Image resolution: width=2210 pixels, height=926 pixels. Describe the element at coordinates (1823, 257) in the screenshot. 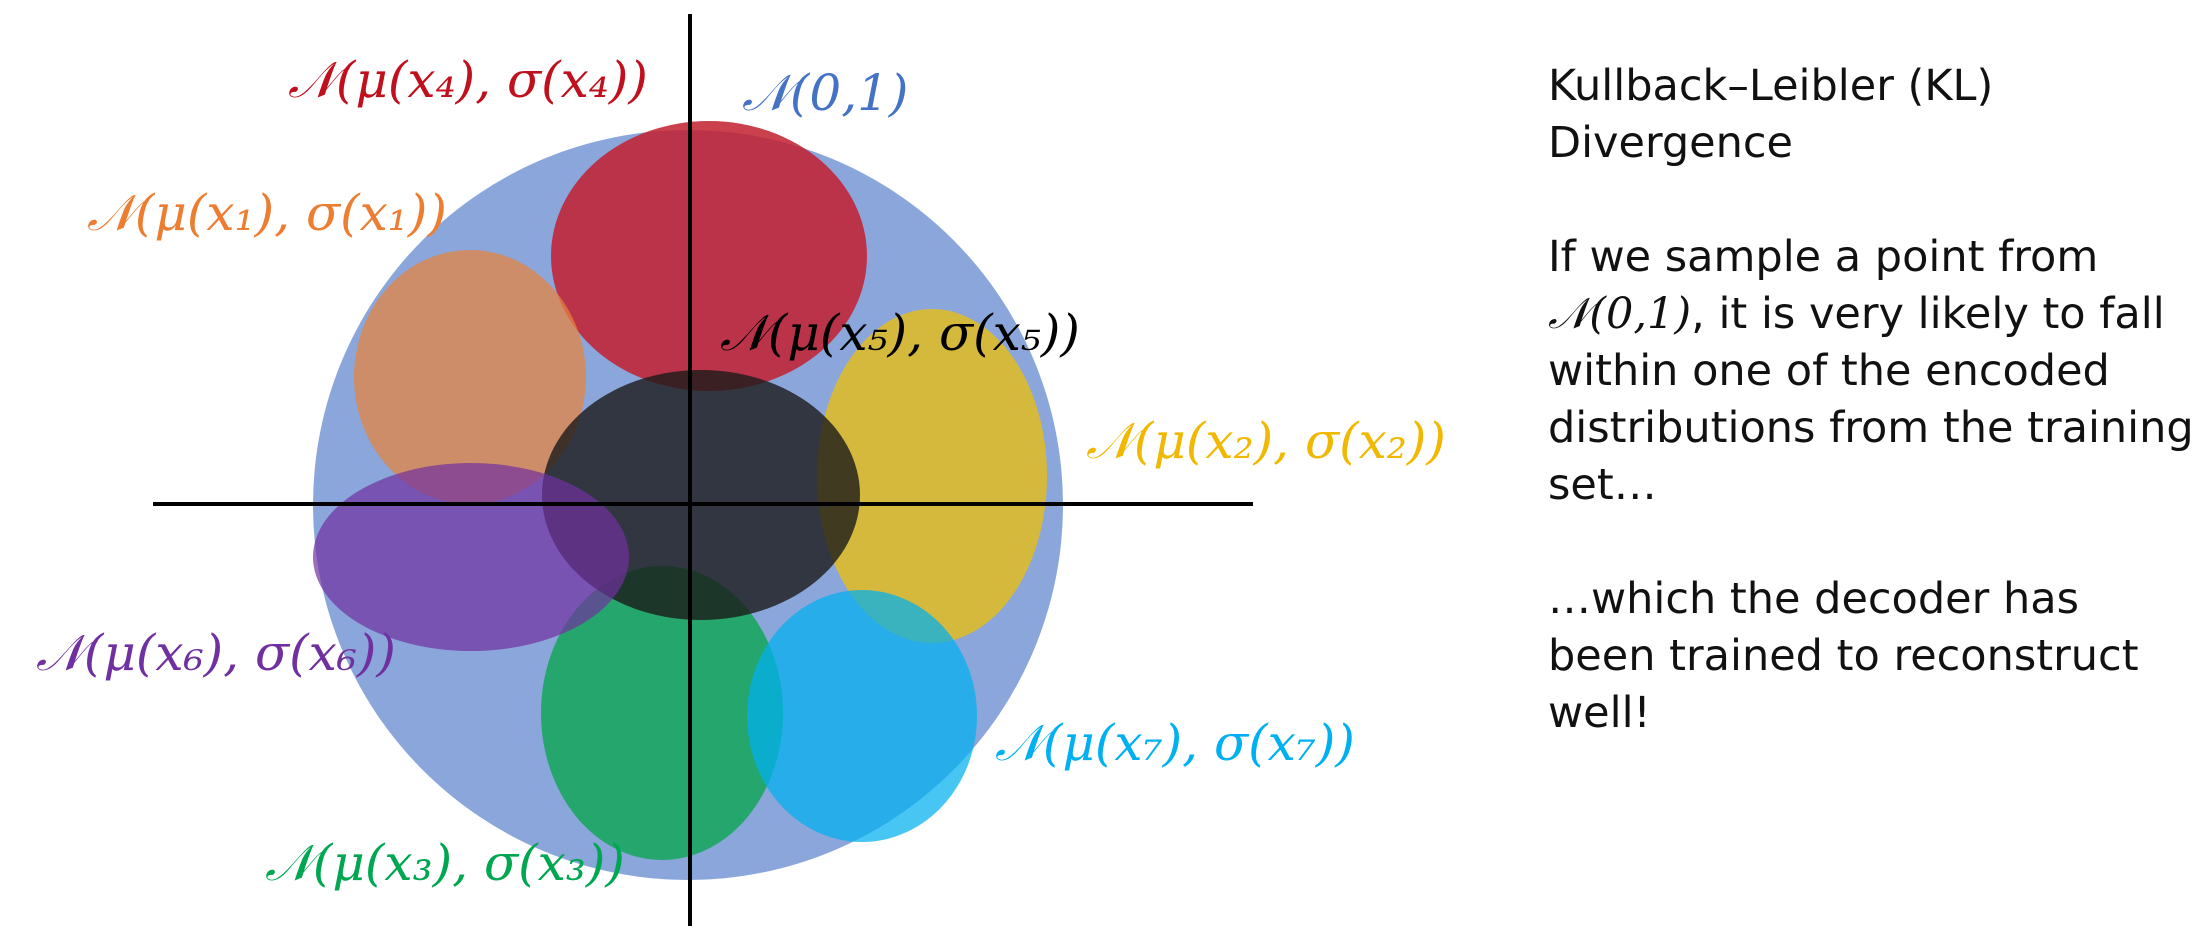

I see `para1-before: If we sample a point from` at that location.